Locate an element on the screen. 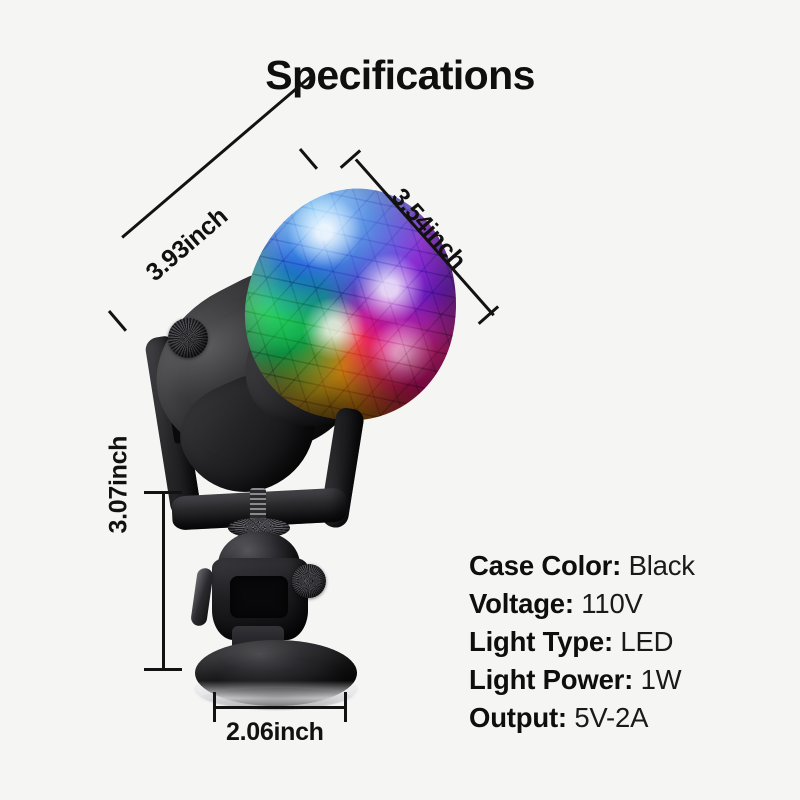 This screenshot has height=800, width=800. dimension-label-height: 3.07inch is located at coordinates (118, 484).